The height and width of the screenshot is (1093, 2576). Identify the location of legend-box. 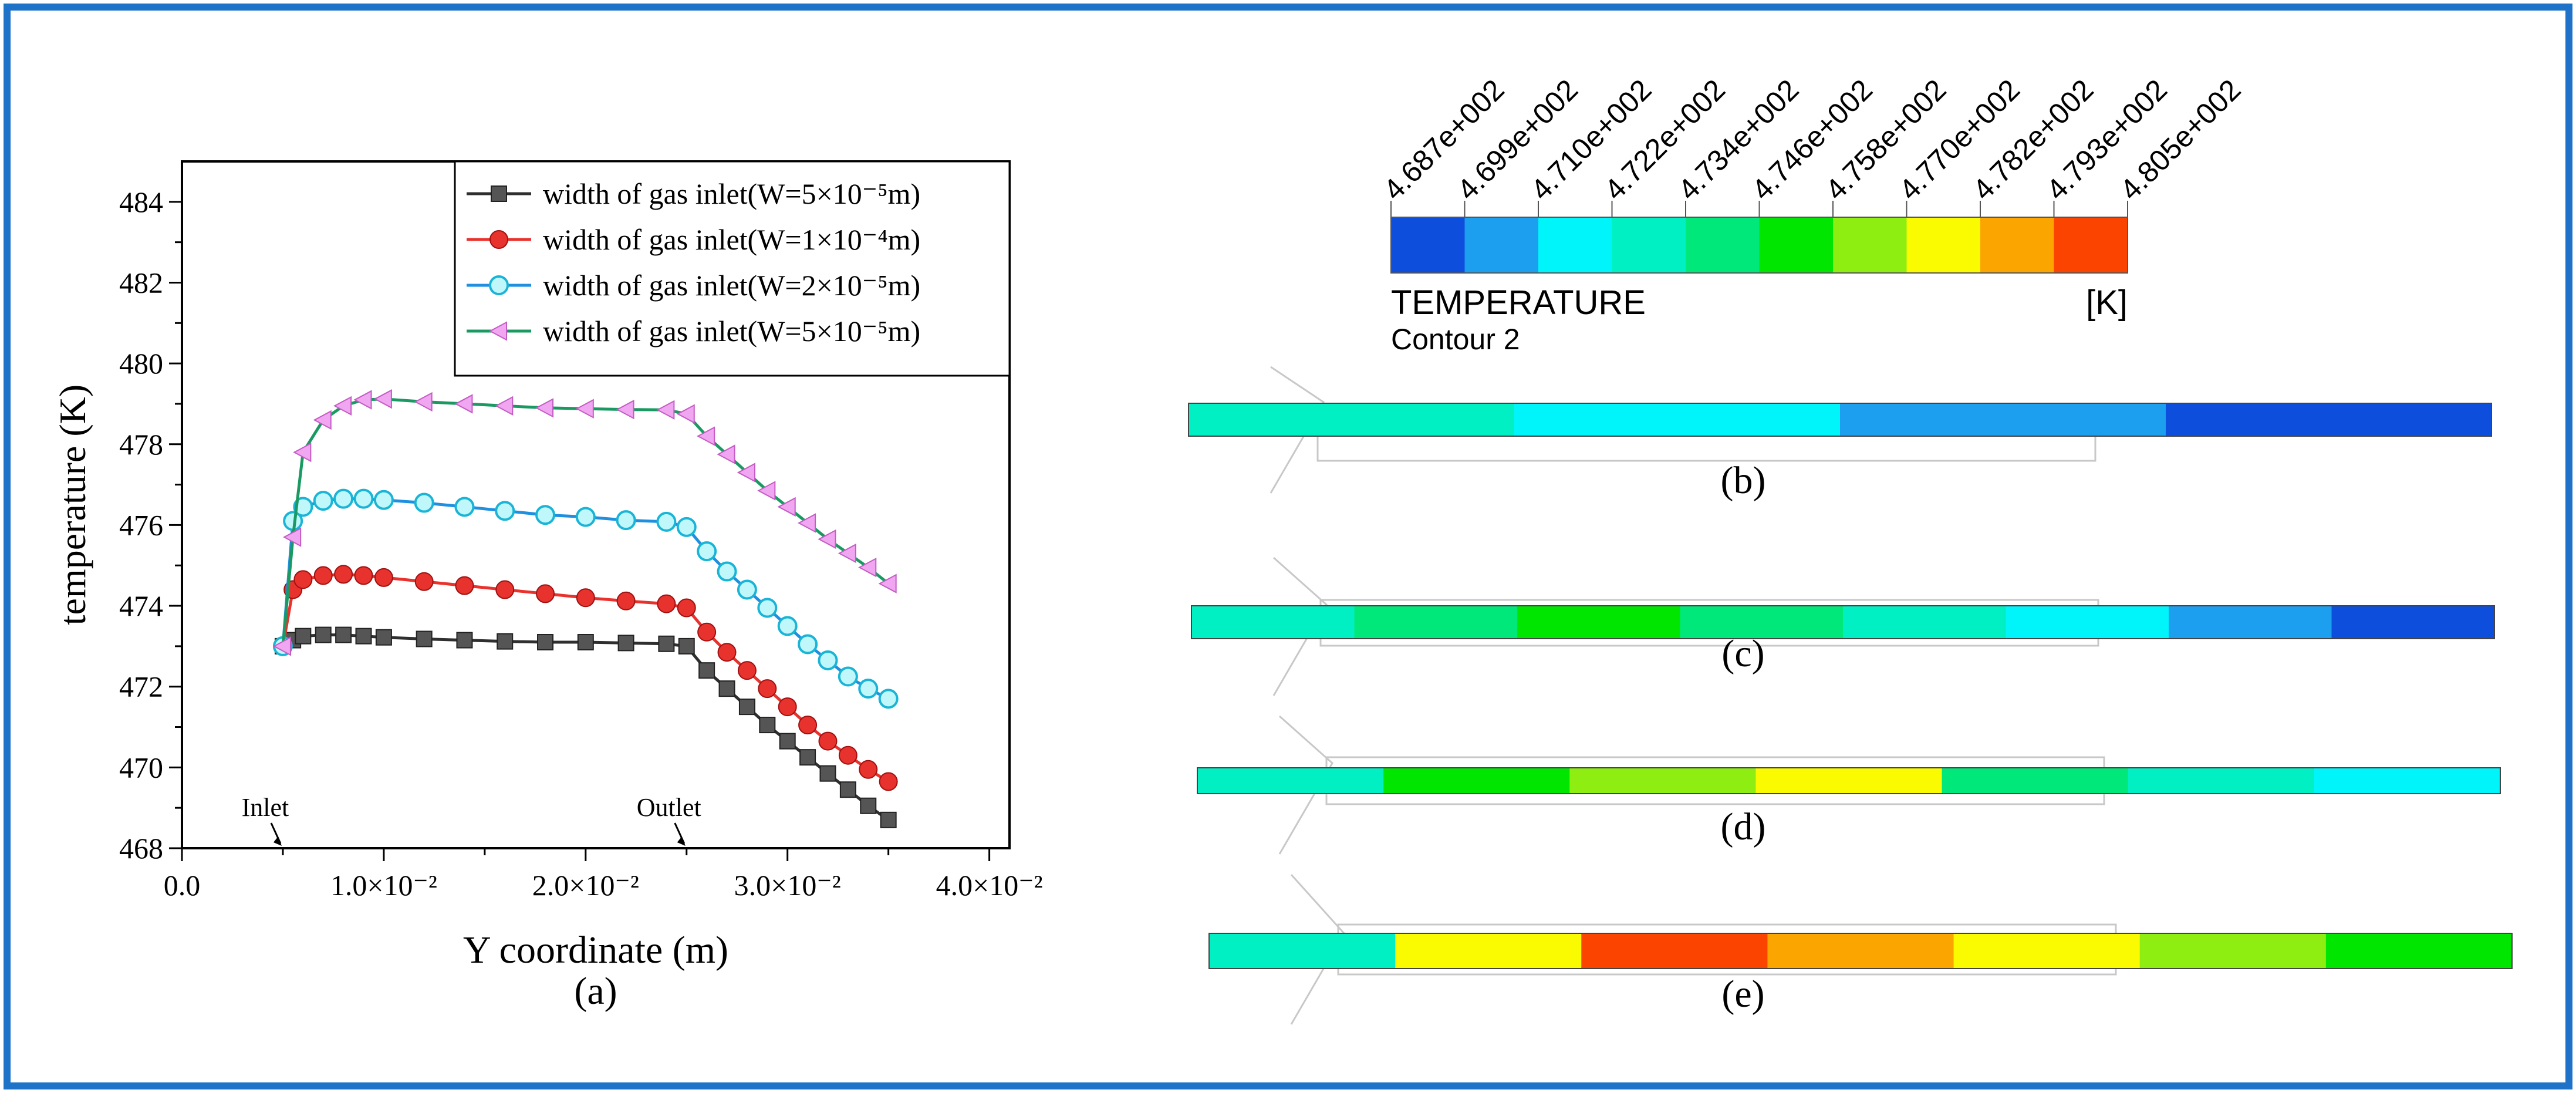
(733, 268).